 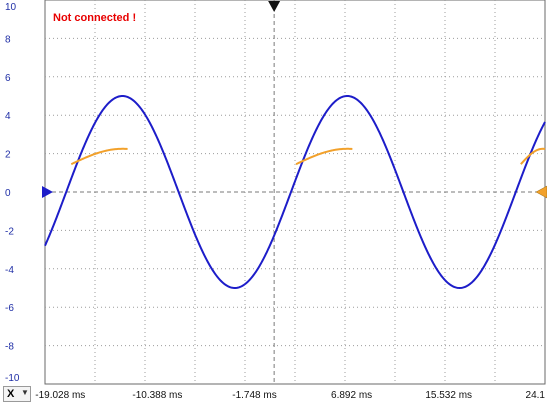 What do you see at coordinates (12, 378) in the screenshot?
I see `y-tick-label: -10` at bounding box center [12, 378].